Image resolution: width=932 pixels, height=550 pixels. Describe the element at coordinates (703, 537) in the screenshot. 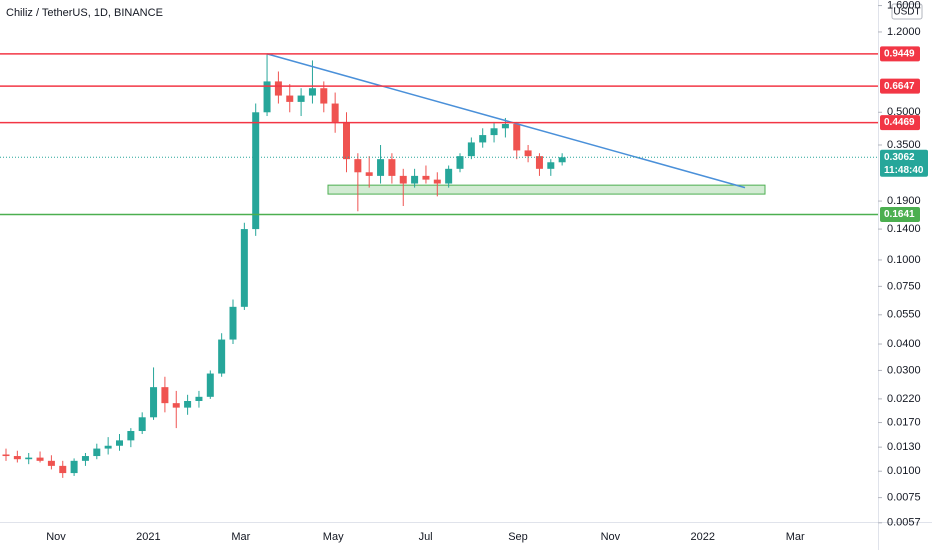

I see `x-tick-label: 2022` at that location.